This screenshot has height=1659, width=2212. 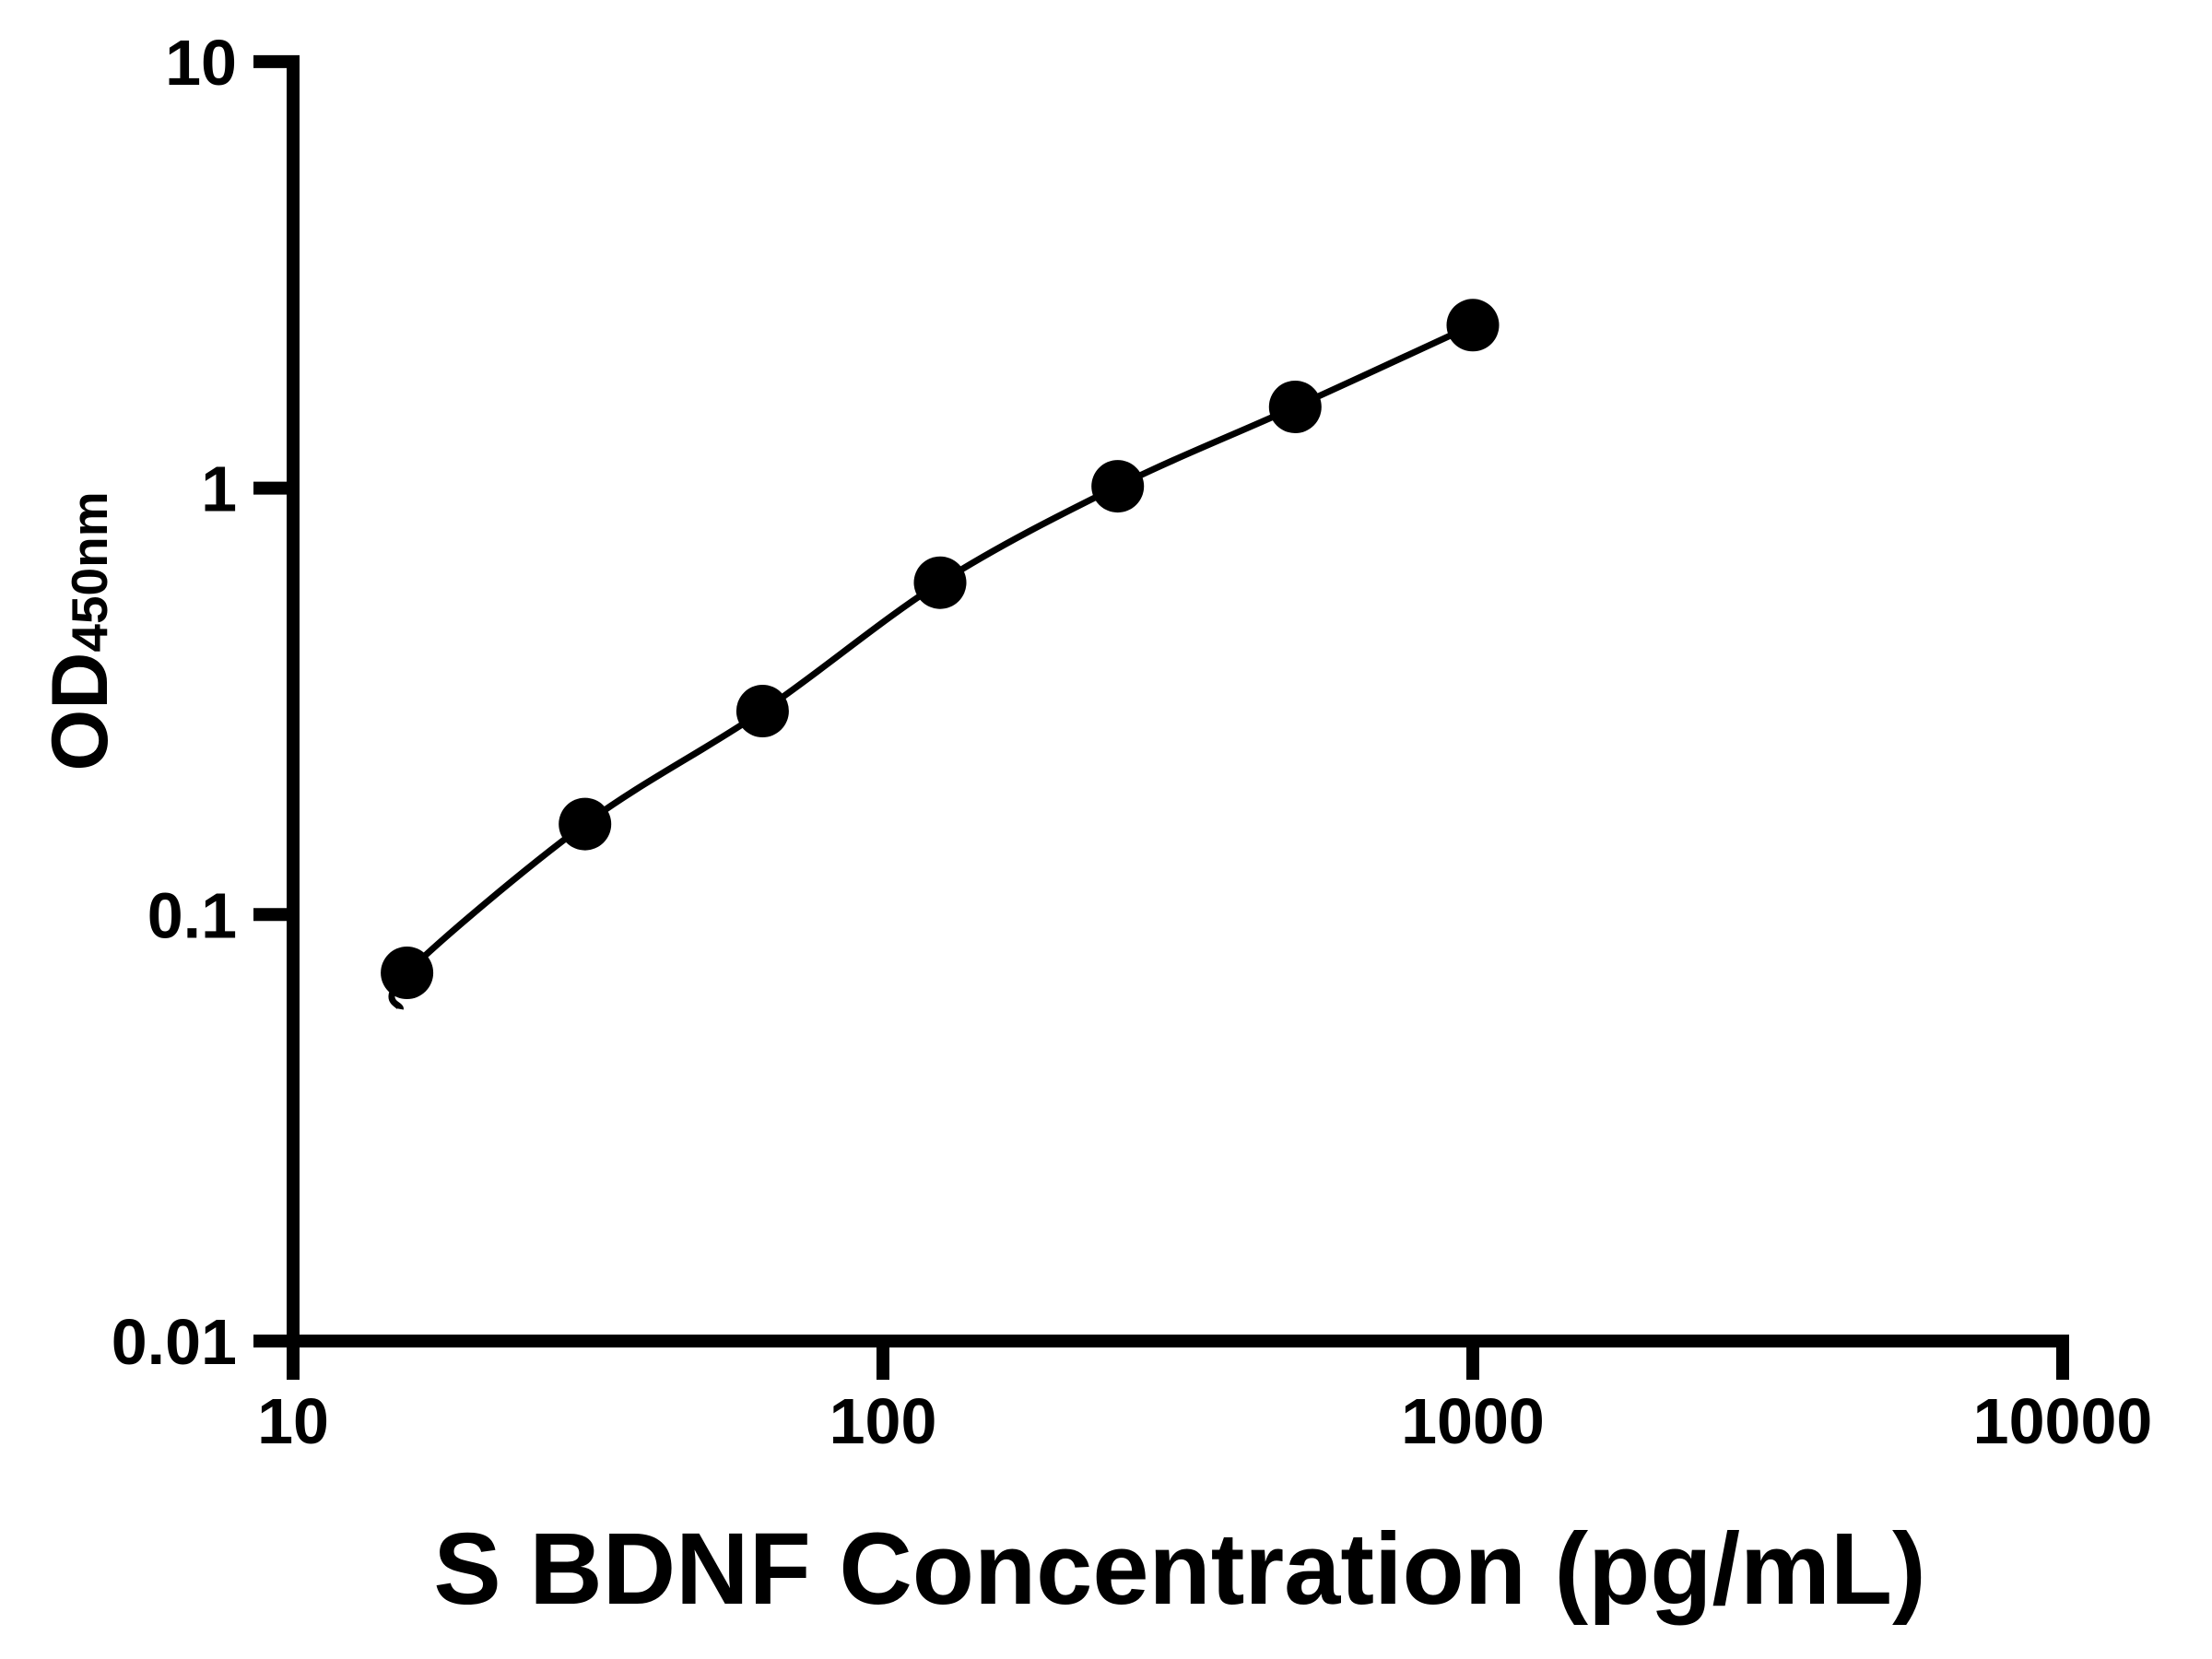 What do you see at coordinates (201, 63) in the screenshot?
I see `y-tick-label-10: 10` at bounding box center [201, 63].